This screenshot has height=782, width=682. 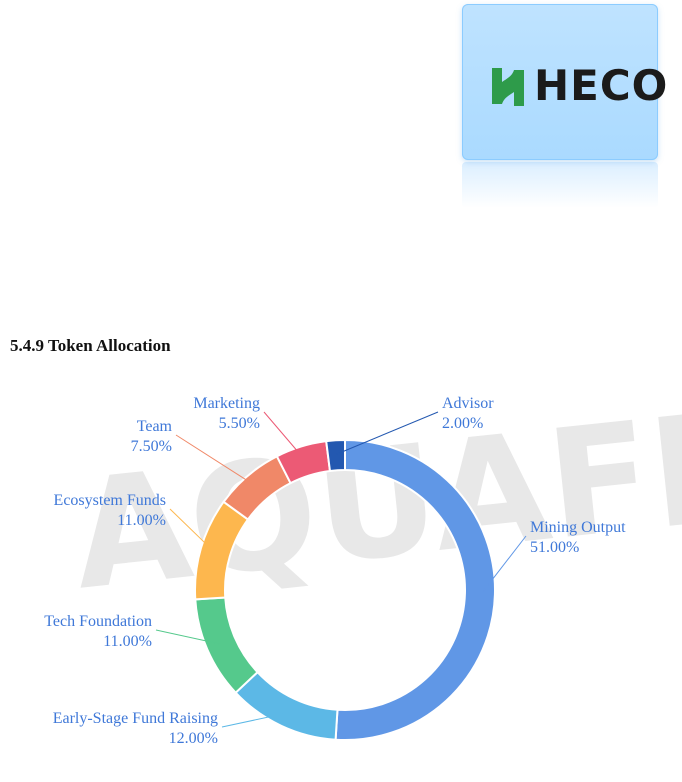 I want to click on leader-mining-output, so click(x=503, y=565).